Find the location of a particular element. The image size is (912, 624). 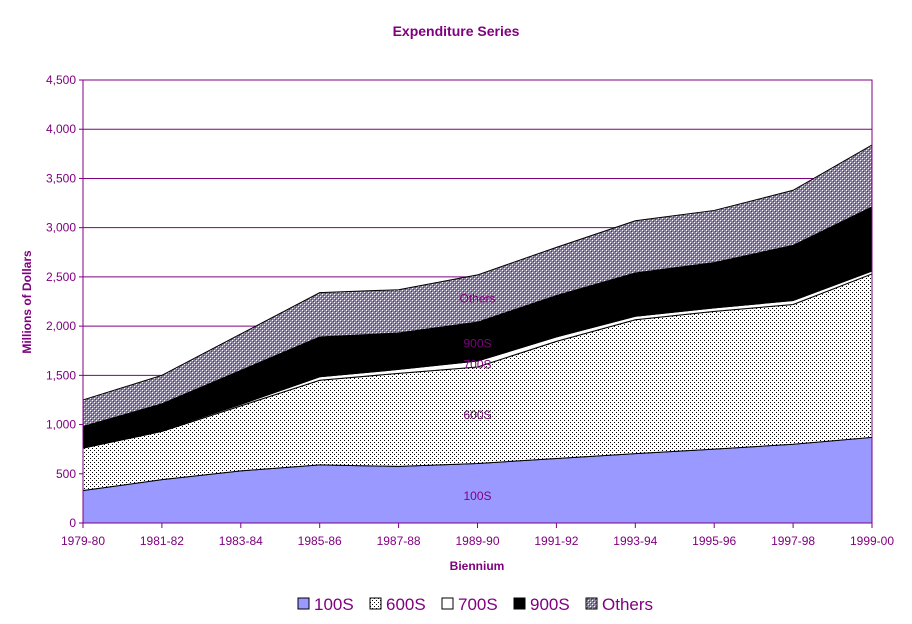

y-tick-label: 2,500 is located at coordinates (61, 277).